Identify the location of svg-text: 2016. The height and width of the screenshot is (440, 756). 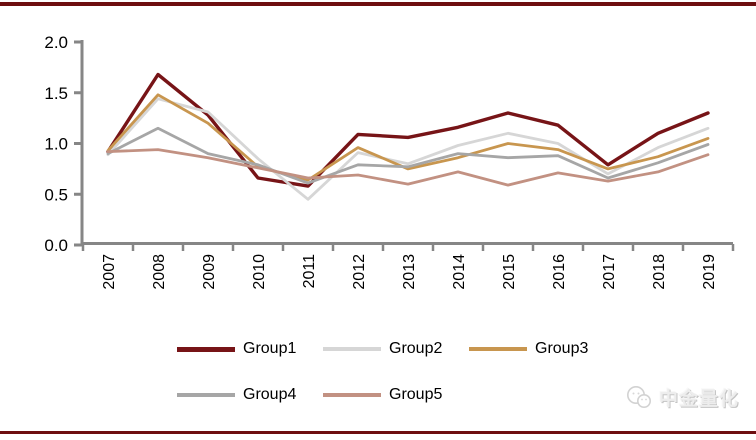
(559, 272).